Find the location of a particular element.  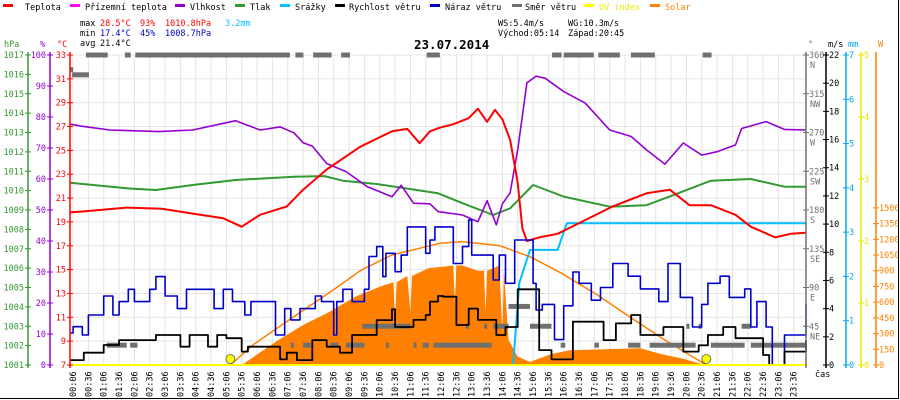

axis-tick-label-wind: 6 is located at coordinates (831, 281).